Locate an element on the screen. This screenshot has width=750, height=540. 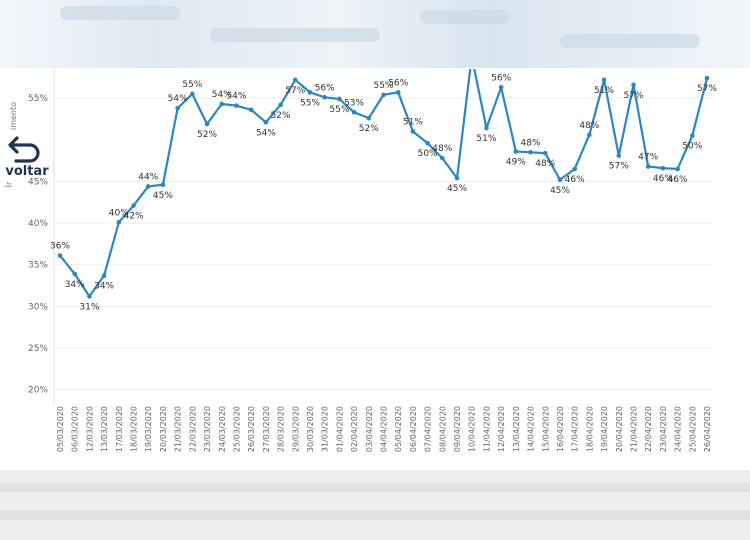
data-label: 56% is located at coordinates (325, 88).